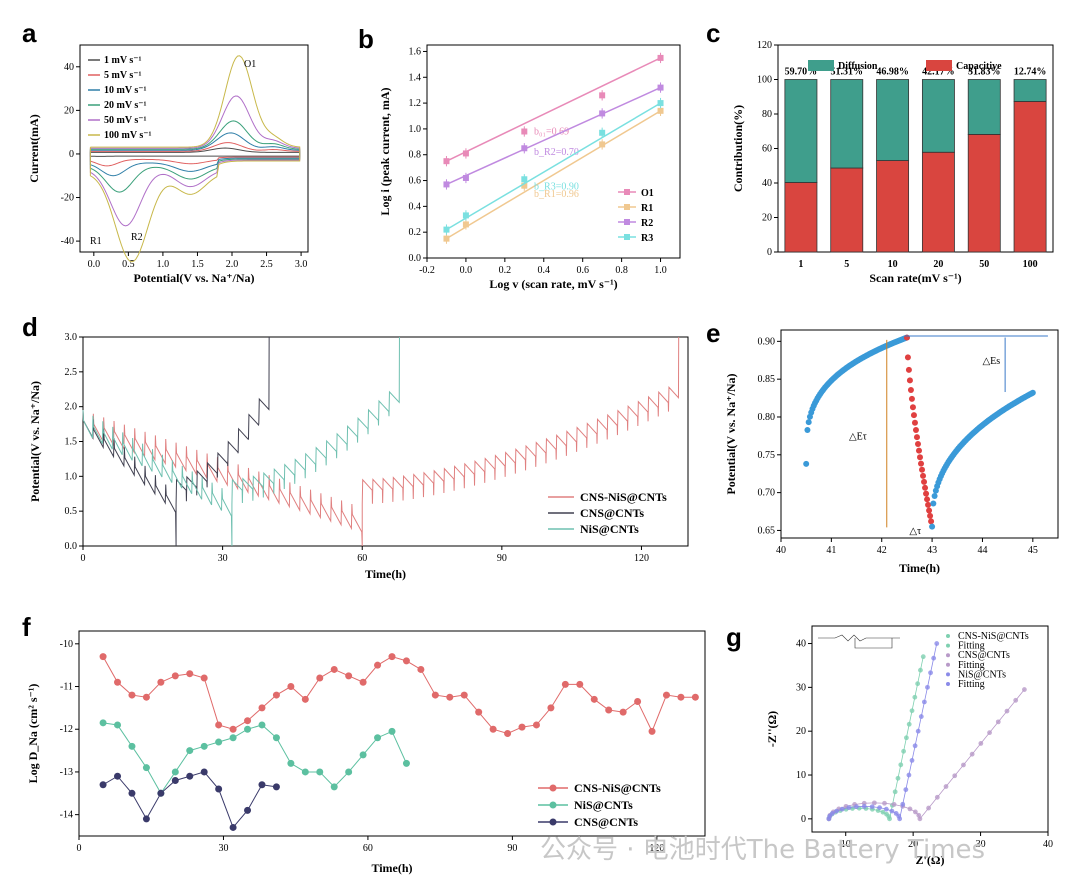  I want to click on y-tick-label: -13, so click(66, 772).